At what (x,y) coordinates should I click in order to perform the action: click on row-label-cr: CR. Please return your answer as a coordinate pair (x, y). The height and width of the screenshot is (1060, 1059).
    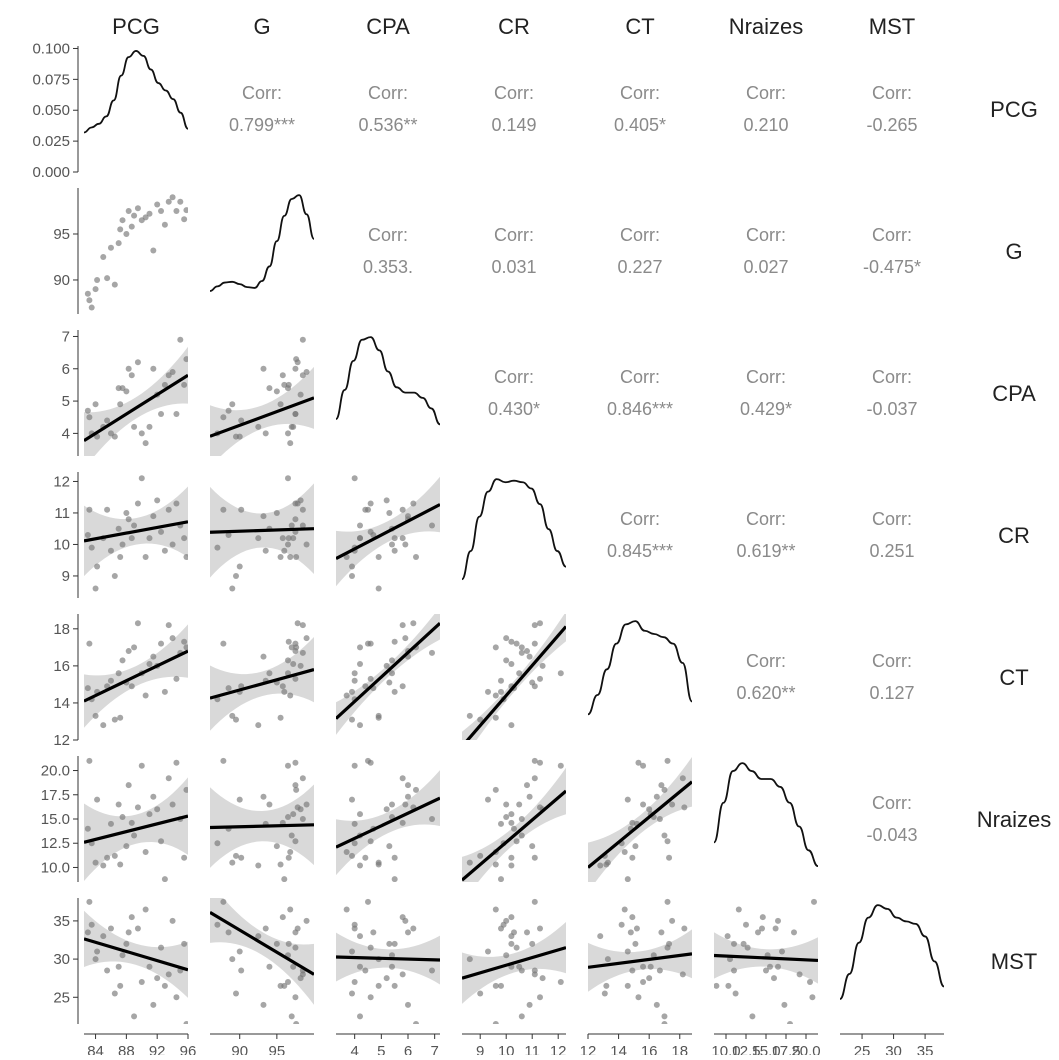
    Looking at the image, I should click on (1014, 535).